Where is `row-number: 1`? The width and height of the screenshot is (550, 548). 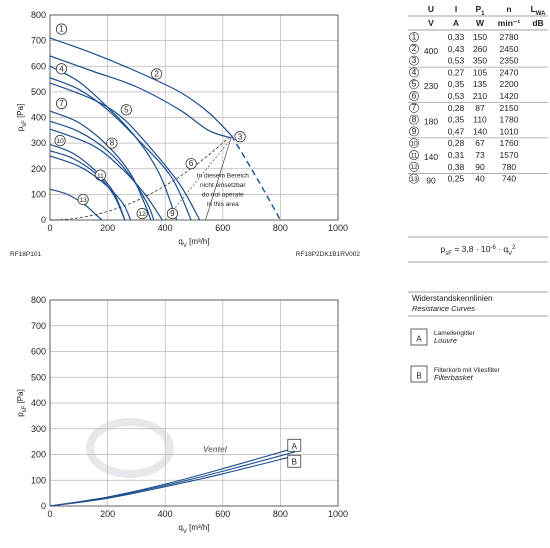
row-number: 1 is located at coordinates (414, 36).